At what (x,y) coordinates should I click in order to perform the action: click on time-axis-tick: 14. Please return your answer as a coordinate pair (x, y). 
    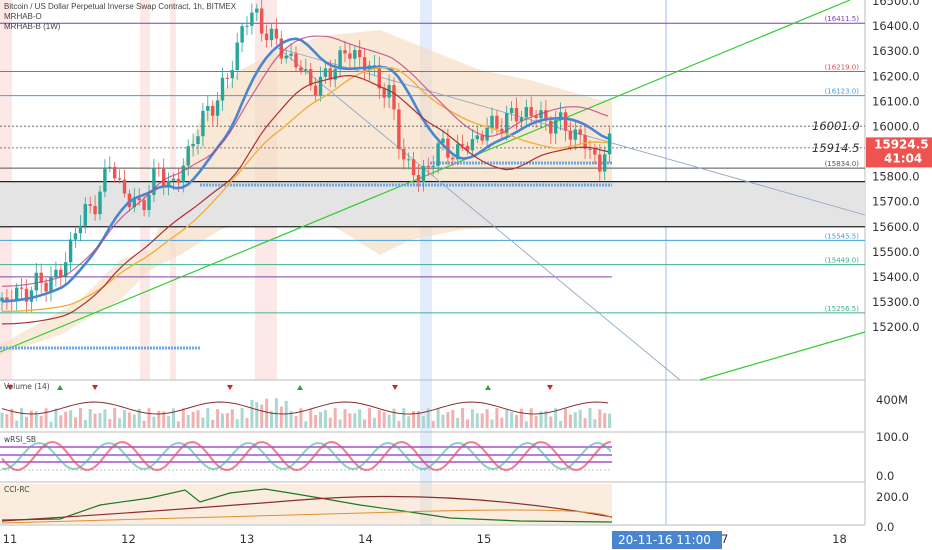
    Looking at the image, I should click on (365, 539).